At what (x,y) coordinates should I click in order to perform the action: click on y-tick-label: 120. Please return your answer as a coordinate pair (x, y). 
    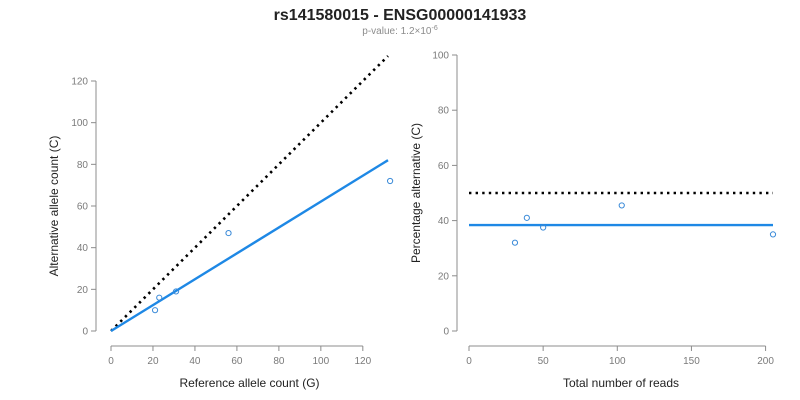
    Looking at the image, I should click on (79, 82).